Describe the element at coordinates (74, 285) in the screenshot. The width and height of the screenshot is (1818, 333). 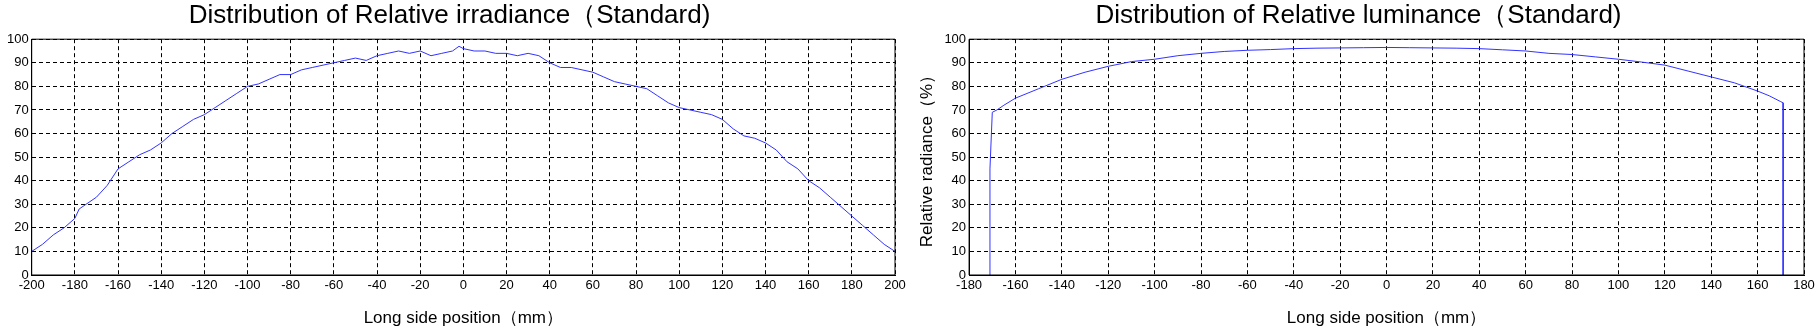
I see `x-tick-label: -180` at that location.